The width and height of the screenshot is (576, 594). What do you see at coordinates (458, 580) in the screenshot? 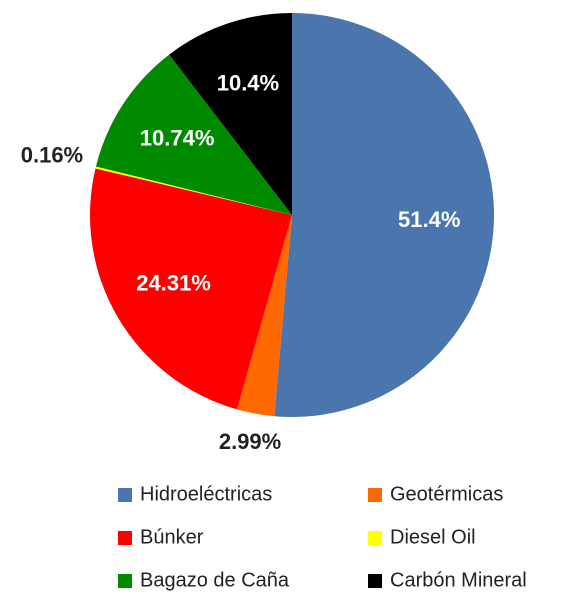
I see `legend-label: Carbón Mineral` at bounding box center [458, 580].